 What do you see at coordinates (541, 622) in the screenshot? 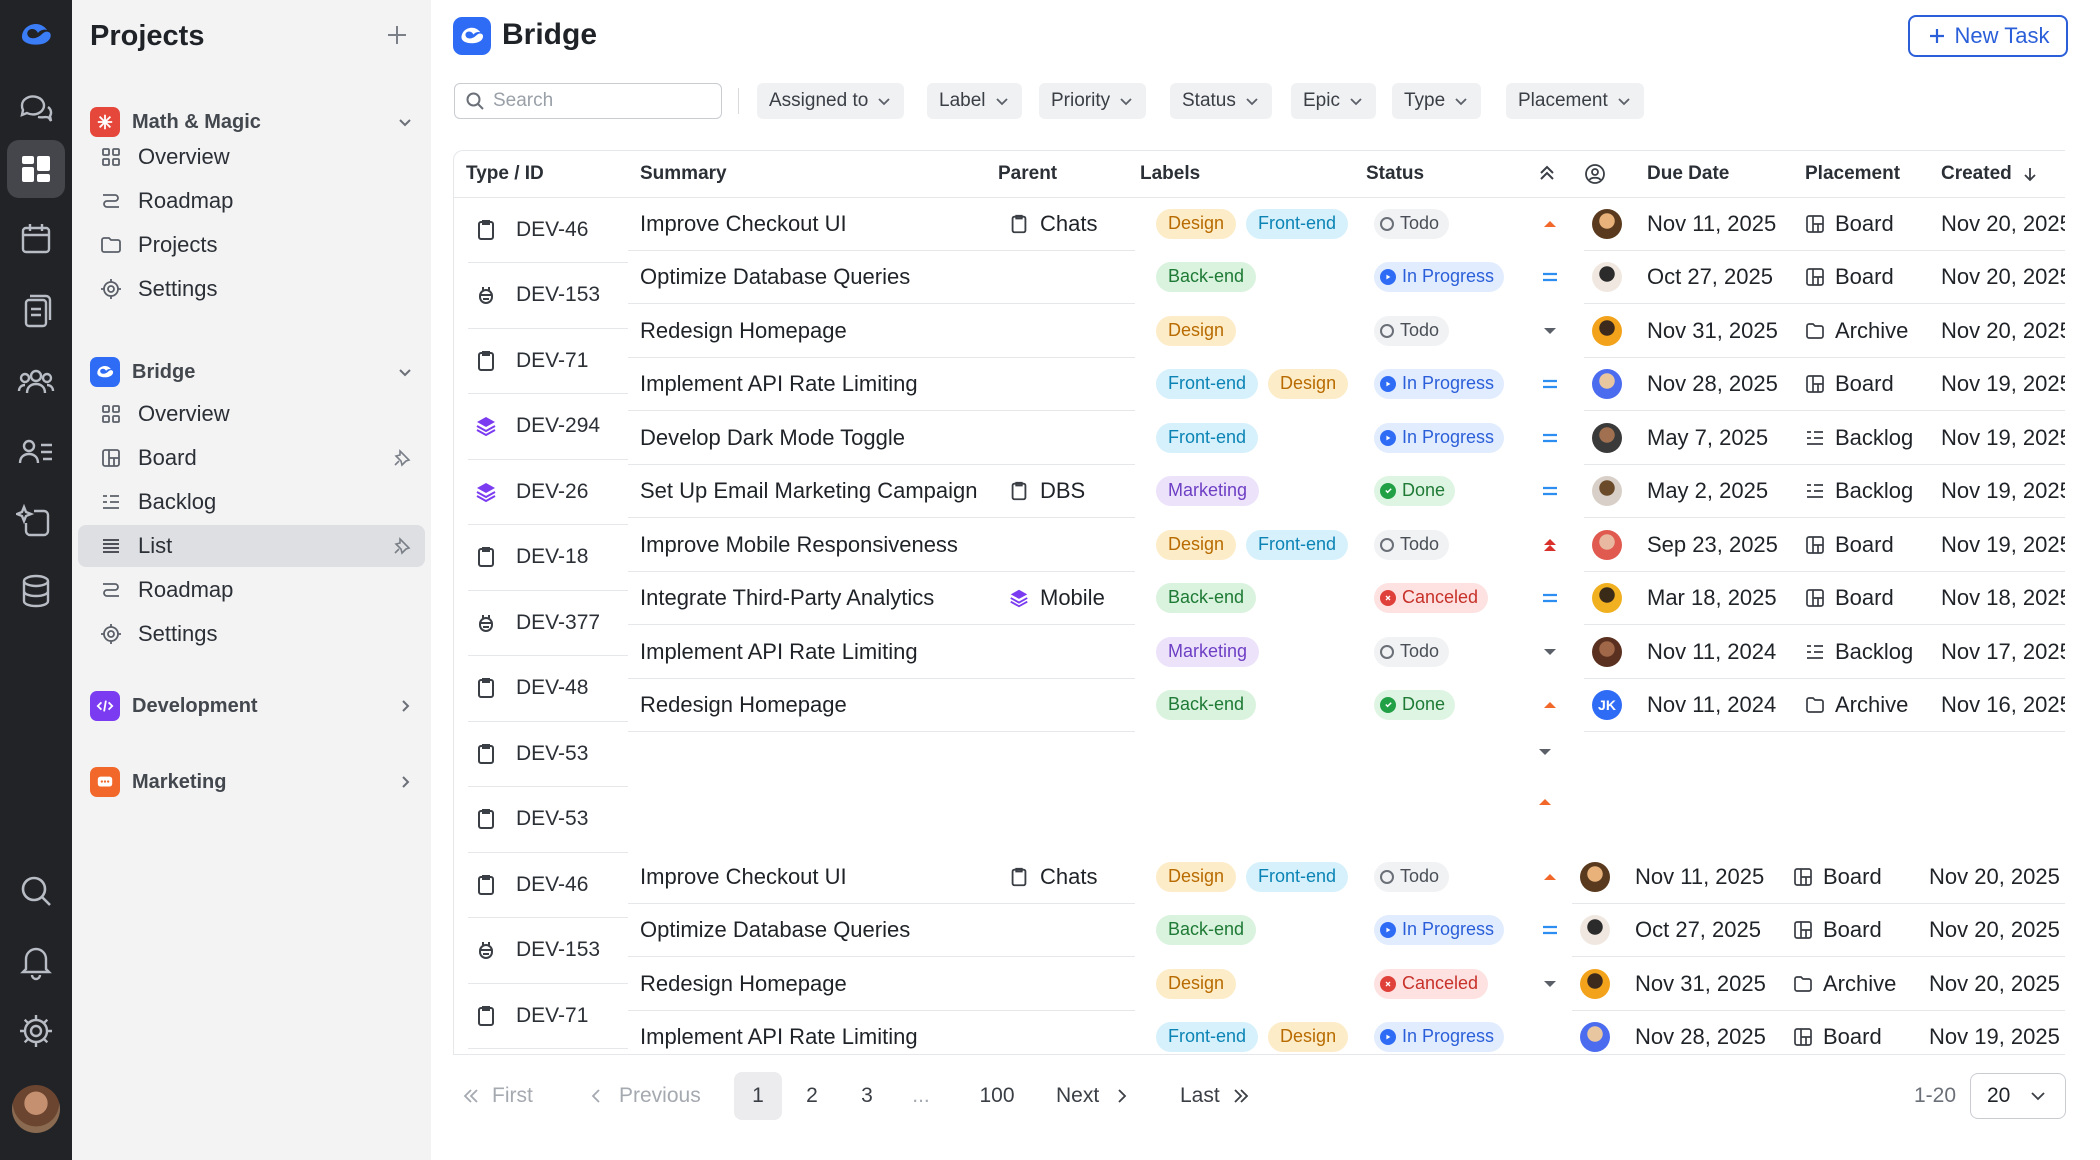
I see `task-id-cell: DEV-377` at bounding box center [541, 622].